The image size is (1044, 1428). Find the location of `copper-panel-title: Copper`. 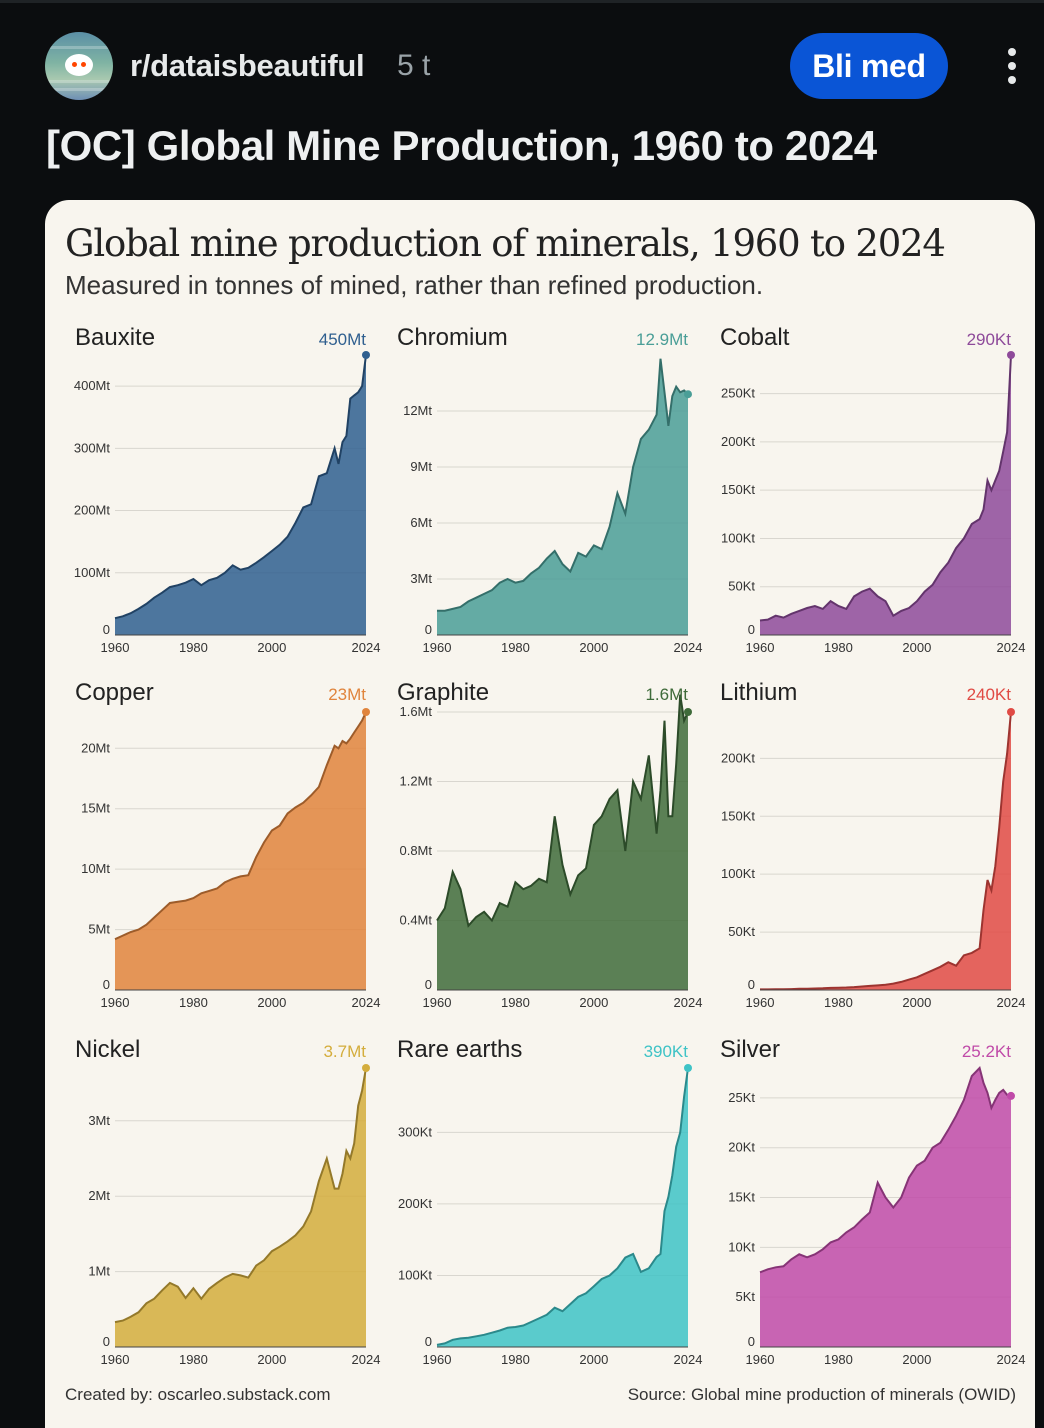

copper-panel-title: Copper is located at coordinates (114, 692).